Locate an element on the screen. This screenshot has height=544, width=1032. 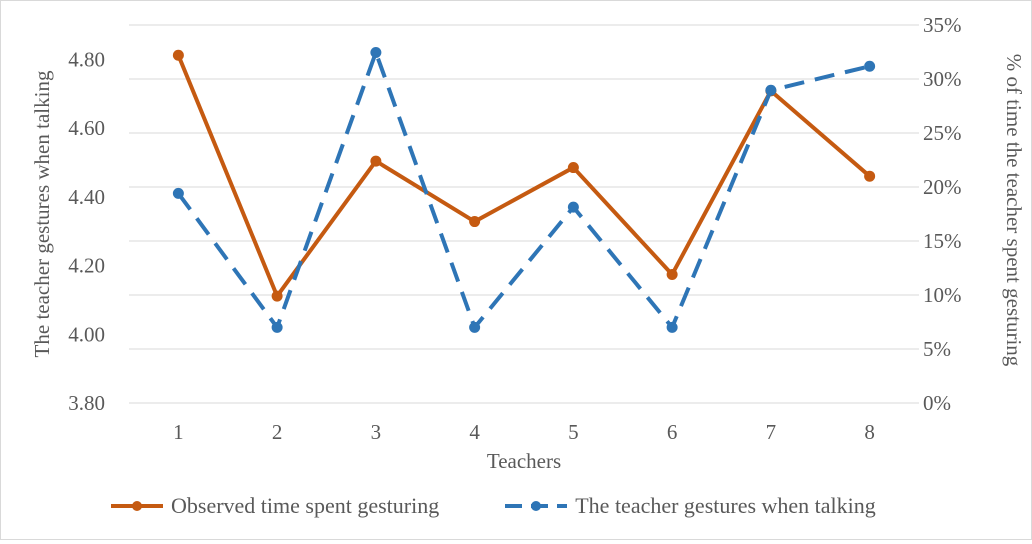
y-left-tick-label: 4.80 is located at coordinates (86, 59).